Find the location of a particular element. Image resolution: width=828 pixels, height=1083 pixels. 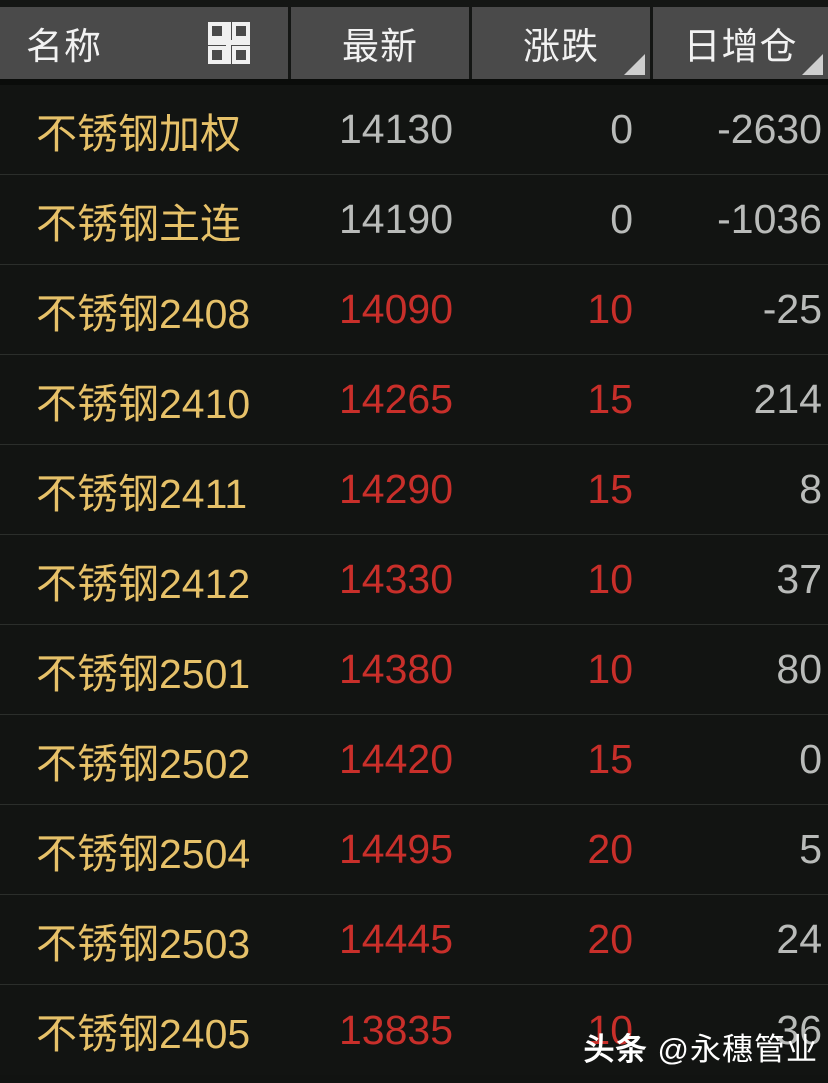

cell-open-interest-change: 36 is located at coordinates (799, 1029).